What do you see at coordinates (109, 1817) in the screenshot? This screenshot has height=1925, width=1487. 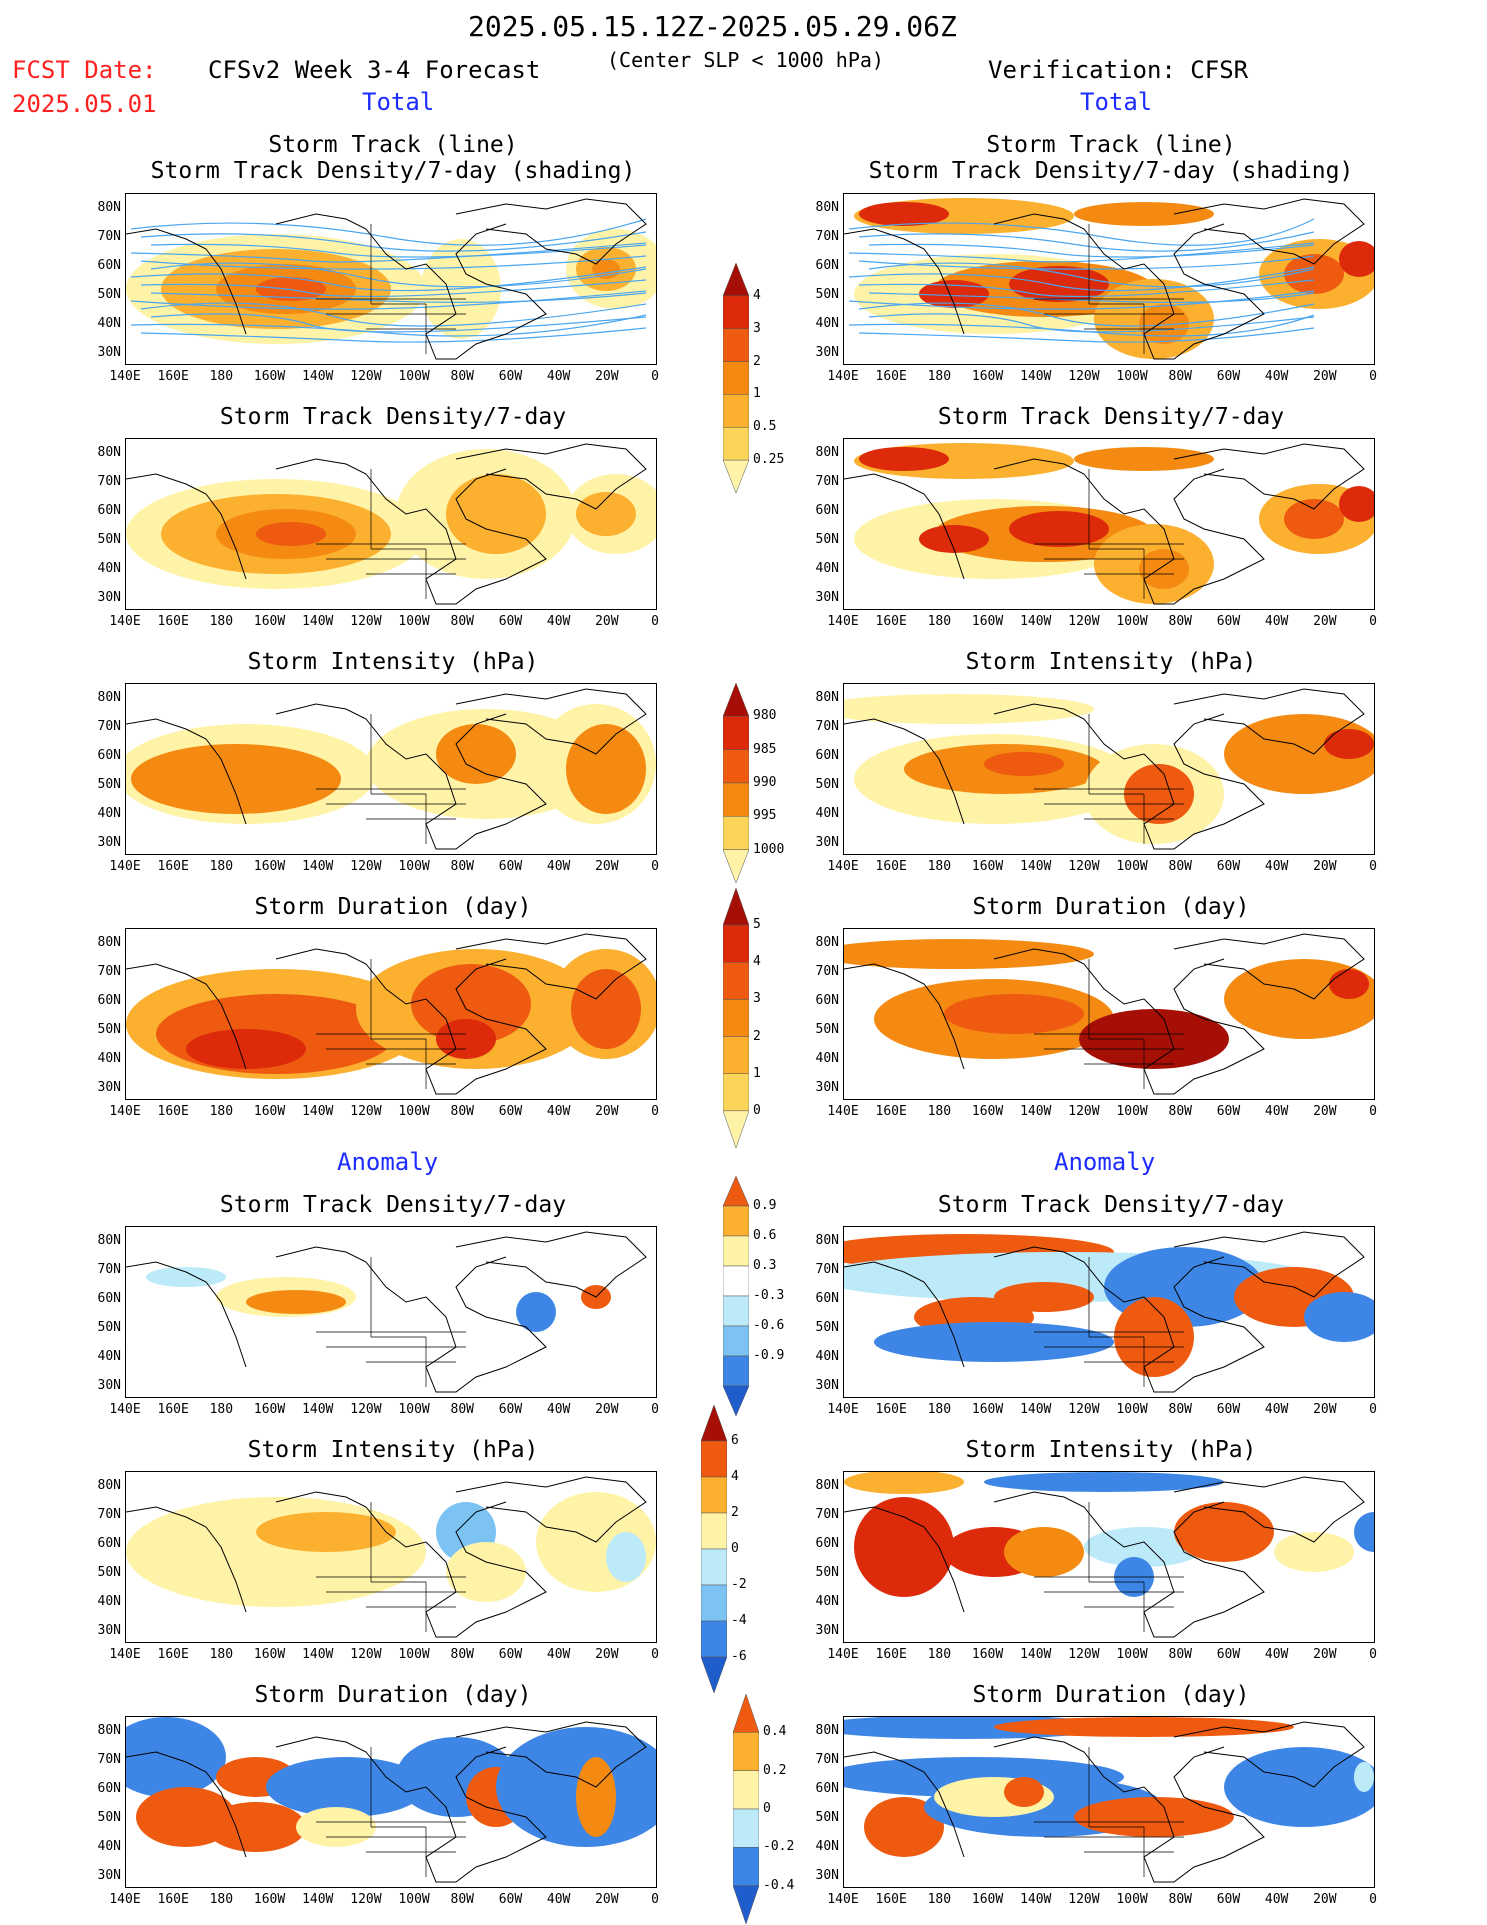 I see `lat-tick-label: 50N` at bounding box center [109, 1817].